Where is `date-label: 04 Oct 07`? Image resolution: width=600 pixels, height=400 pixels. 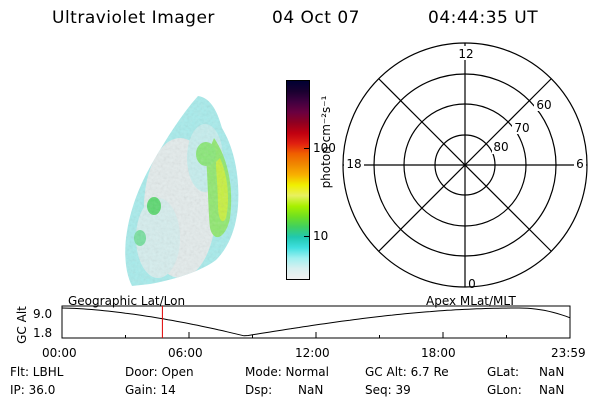 date-label: 04 Oct 07 is located at coordinates (316, 18).